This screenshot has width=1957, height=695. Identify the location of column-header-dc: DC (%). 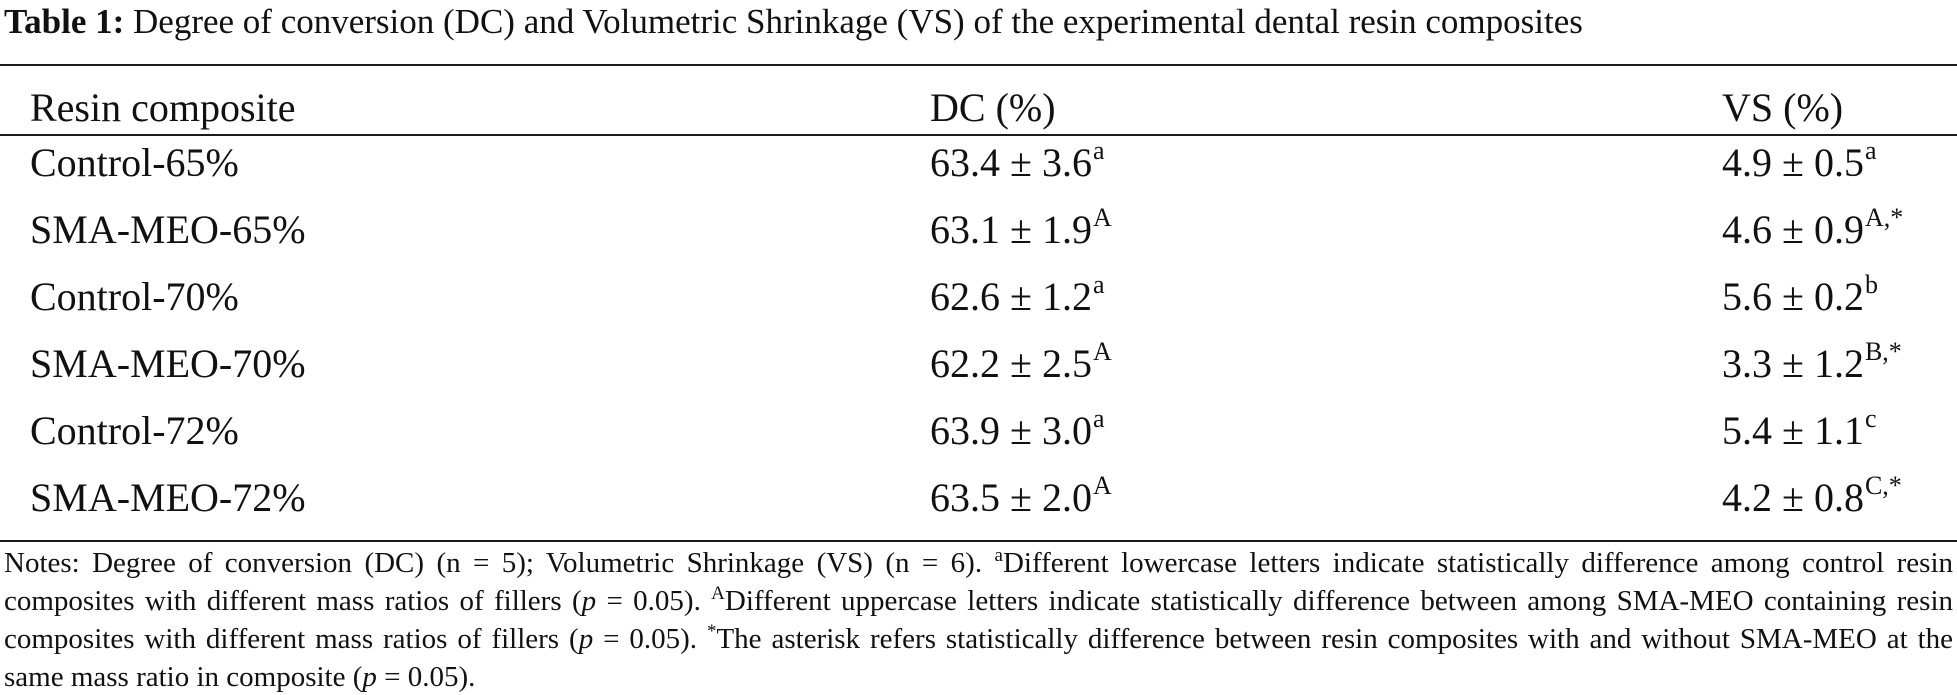
(993, 107).